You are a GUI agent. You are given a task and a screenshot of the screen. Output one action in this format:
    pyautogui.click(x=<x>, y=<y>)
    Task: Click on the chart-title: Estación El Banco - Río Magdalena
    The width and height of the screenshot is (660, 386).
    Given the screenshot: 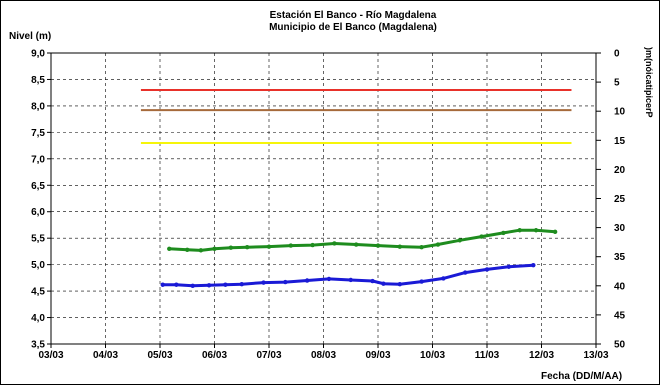 What is the action you would take?
    pyautogui.click(x=353, y=15)
    